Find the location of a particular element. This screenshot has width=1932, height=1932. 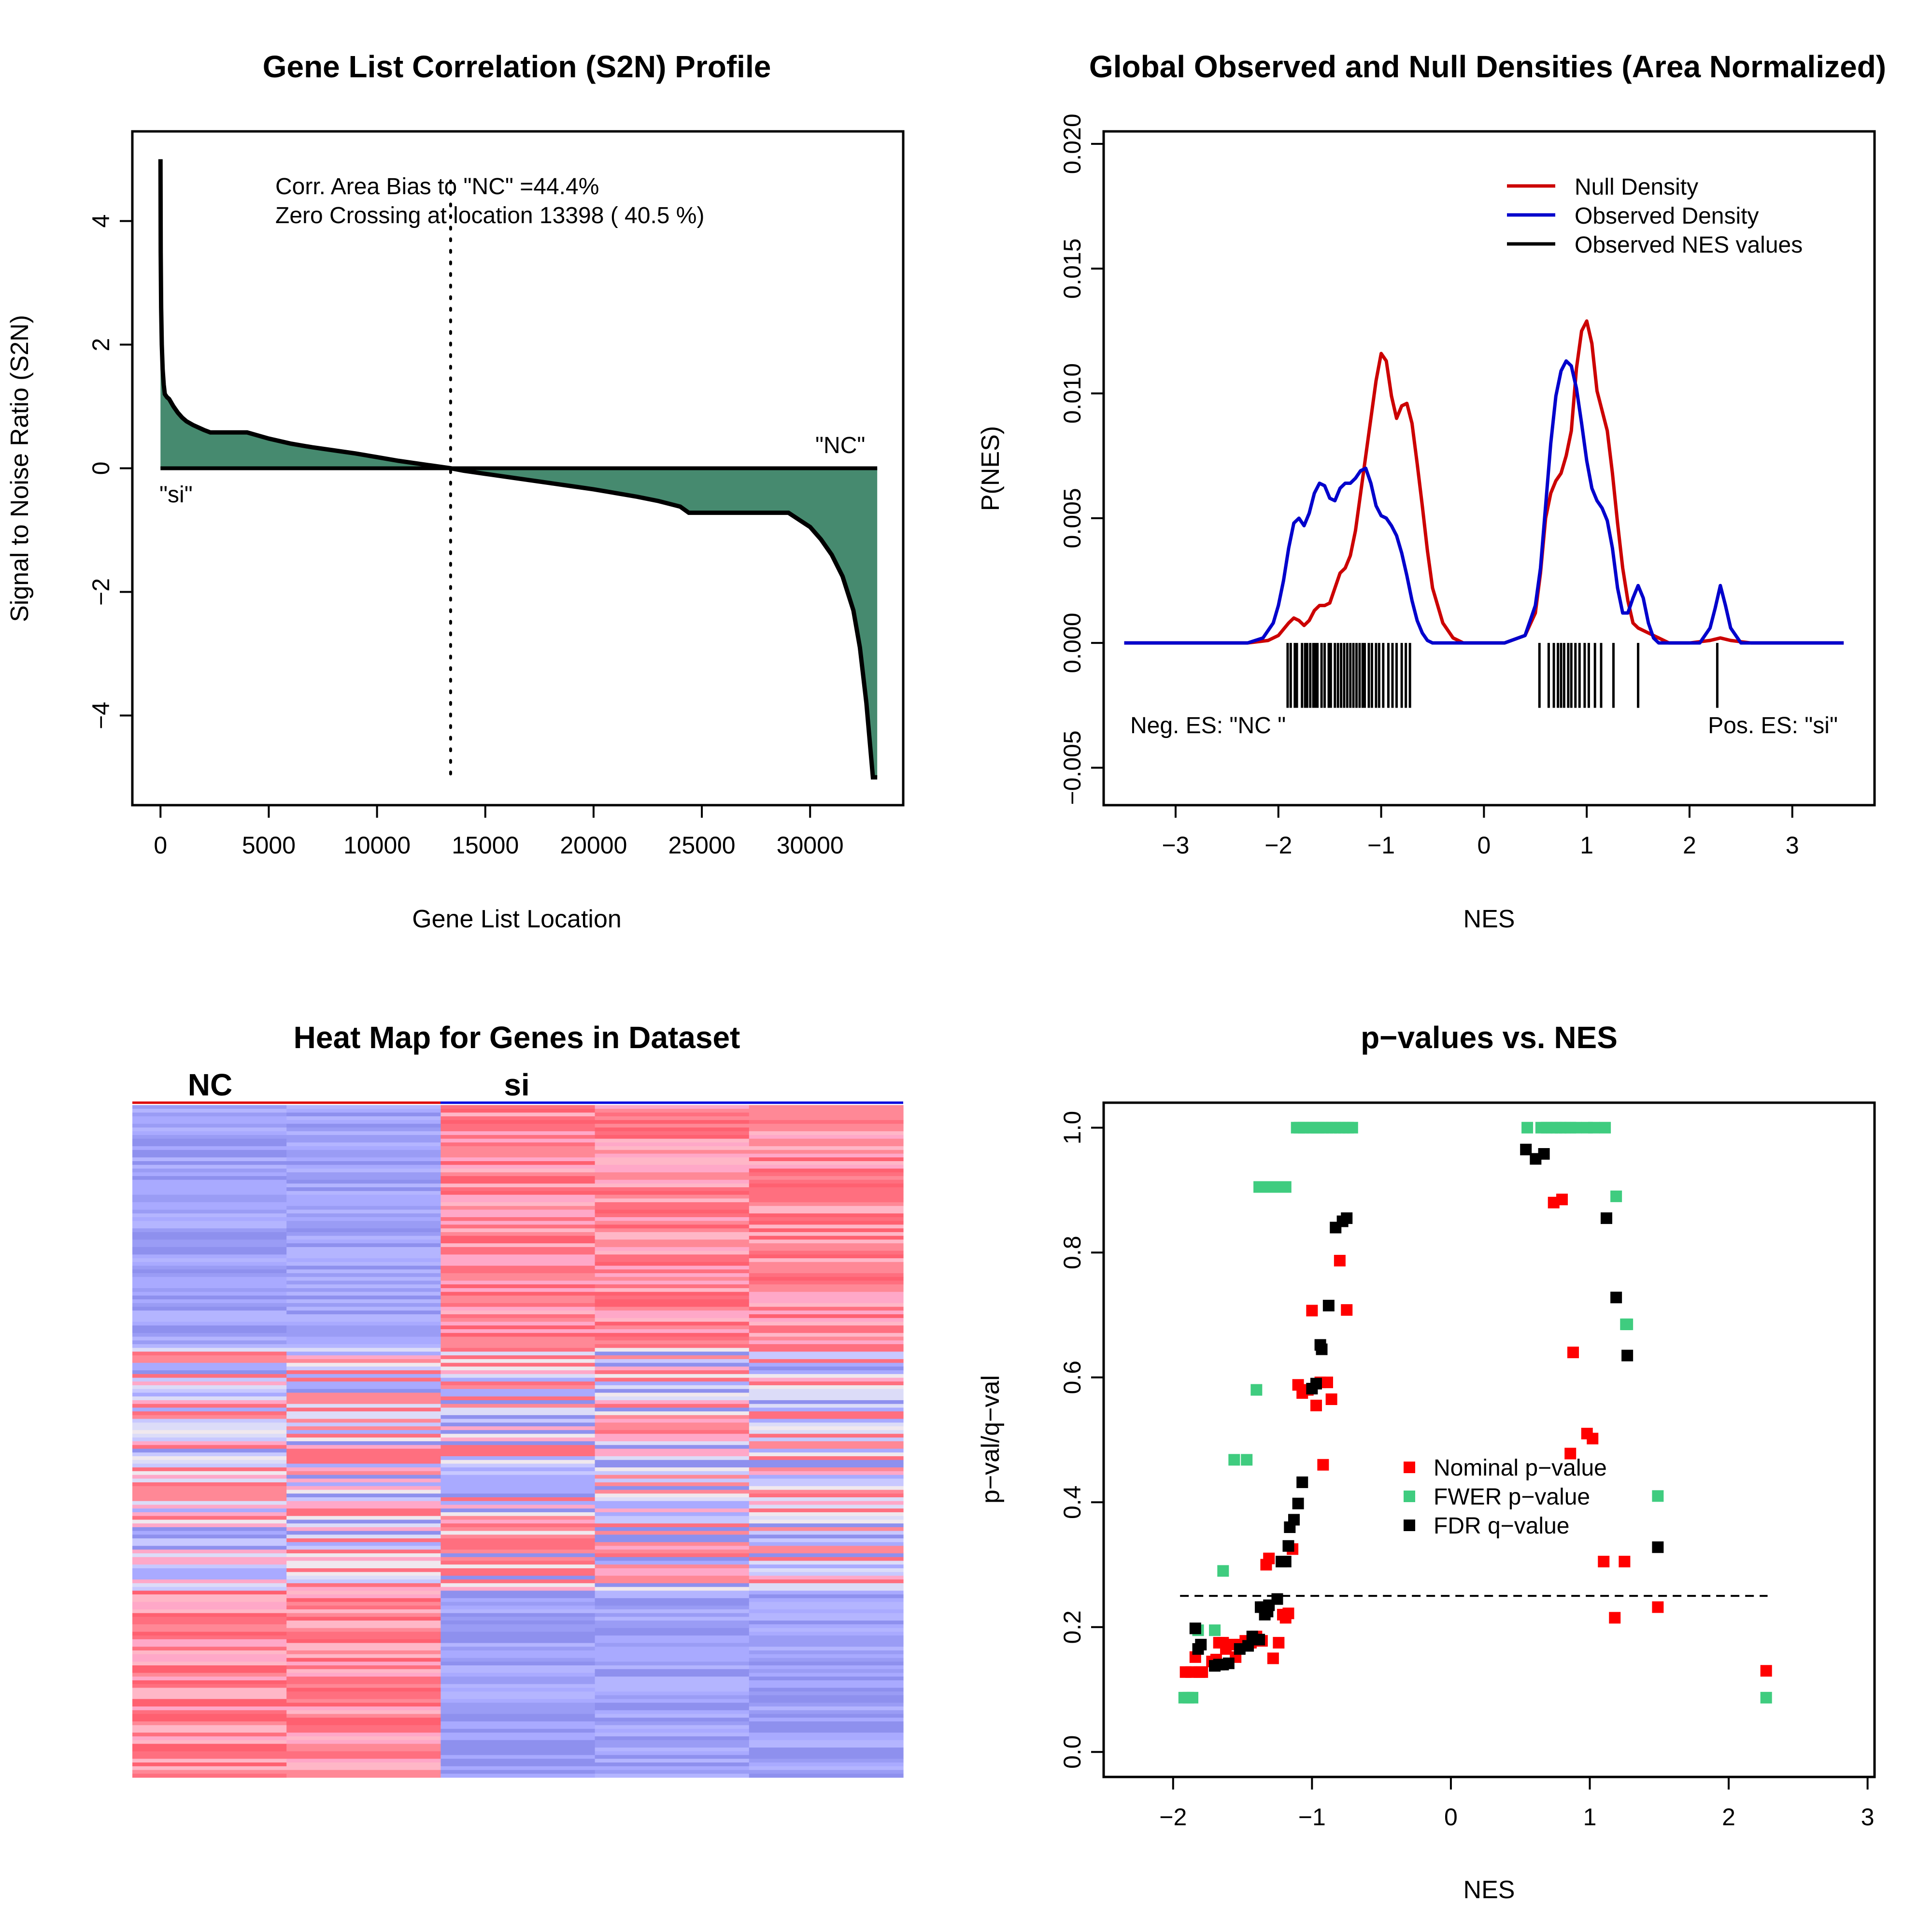

density-y-axis: −0.005 0.000 0.005 0.010 0.015 0.020 is located at coordinates (1081, 459).